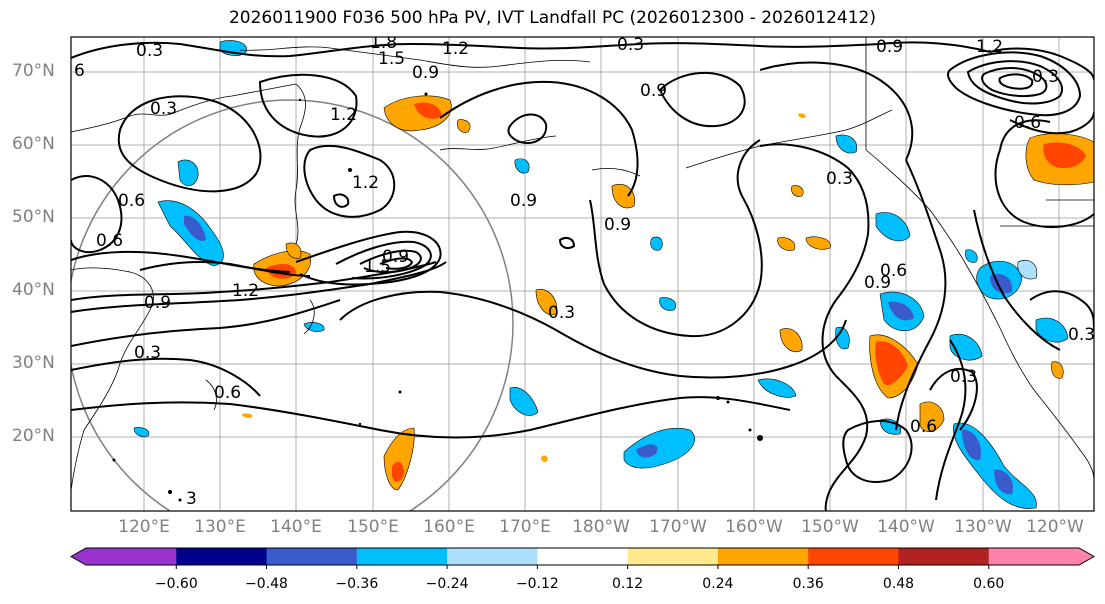 The height and width of the screenshot is (604, 1105). Describe the element at coordinates (33, 144) in the screenshot. I see `lat-label: 60°N` at that location.